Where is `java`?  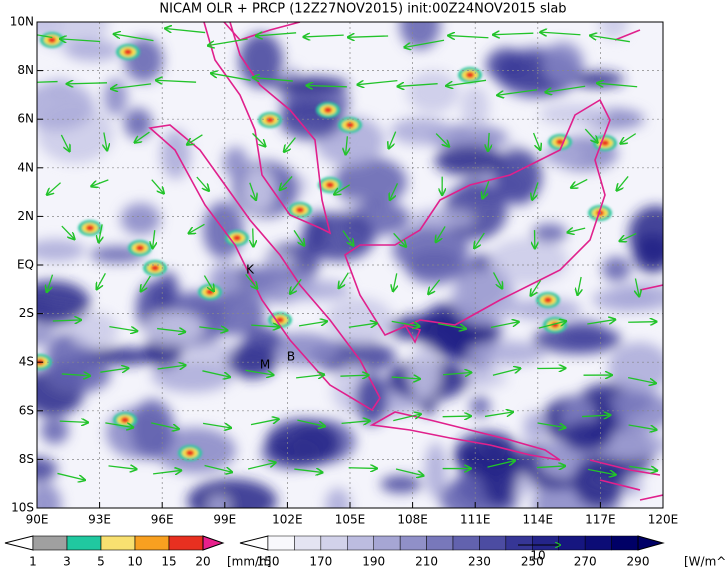
java is located at coordinates (465, 436).